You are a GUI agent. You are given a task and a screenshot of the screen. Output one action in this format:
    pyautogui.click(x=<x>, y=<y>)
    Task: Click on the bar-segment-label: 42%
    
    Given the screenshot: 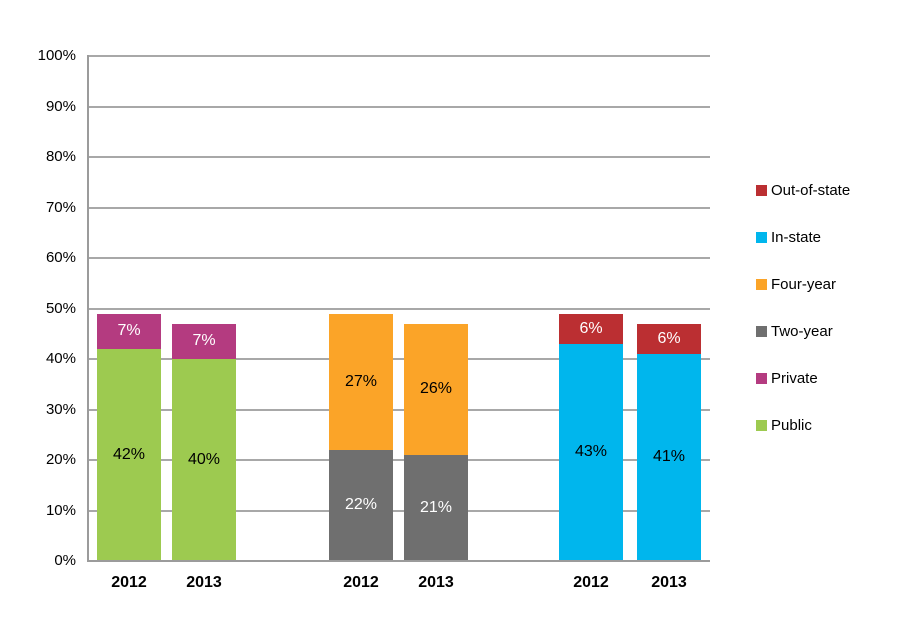 What is the action you would take?
    pyautogui.click(x=129, y=454)
    